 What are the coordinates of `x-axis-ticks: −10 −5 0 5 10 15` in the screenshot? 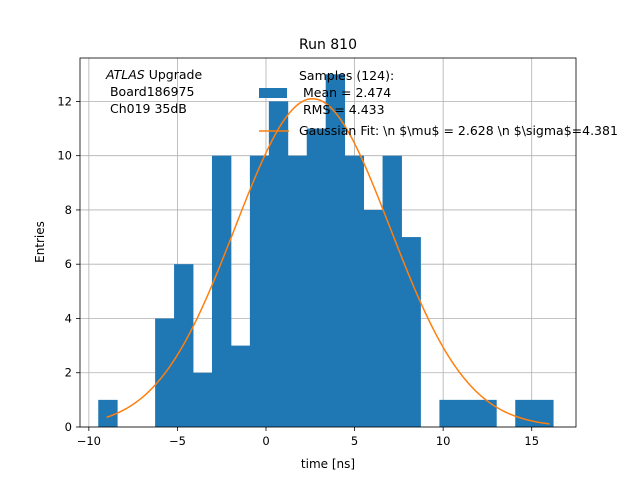 It's located at (308, 437).